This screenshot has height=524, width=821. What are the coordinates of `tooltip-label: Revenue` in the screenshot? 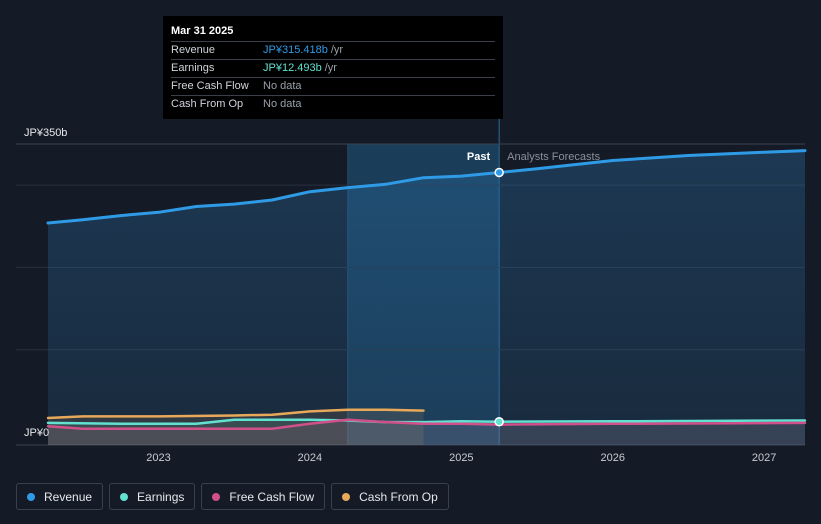 It's located at (193, 50).